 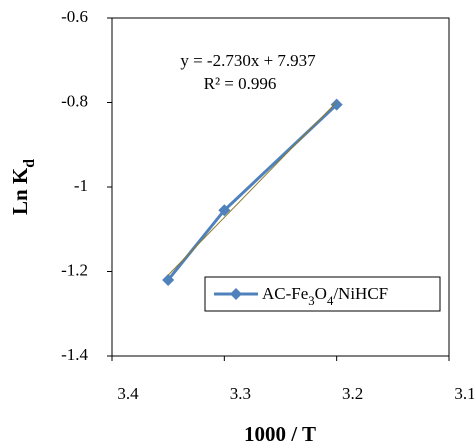 What do you see at coordinates (248, 60) in the screenshot?
I see `trendline-equation: y = -2.730x + 7.937` at bounding box center [248, 60].